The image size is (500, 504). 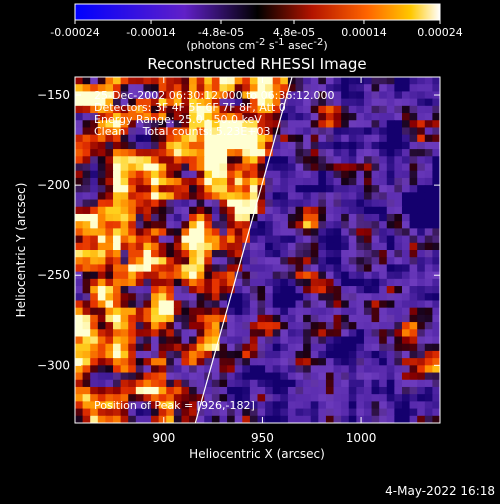 I want to click on colorbar-tick-label: 0.00024, so click(x=440, y=32).